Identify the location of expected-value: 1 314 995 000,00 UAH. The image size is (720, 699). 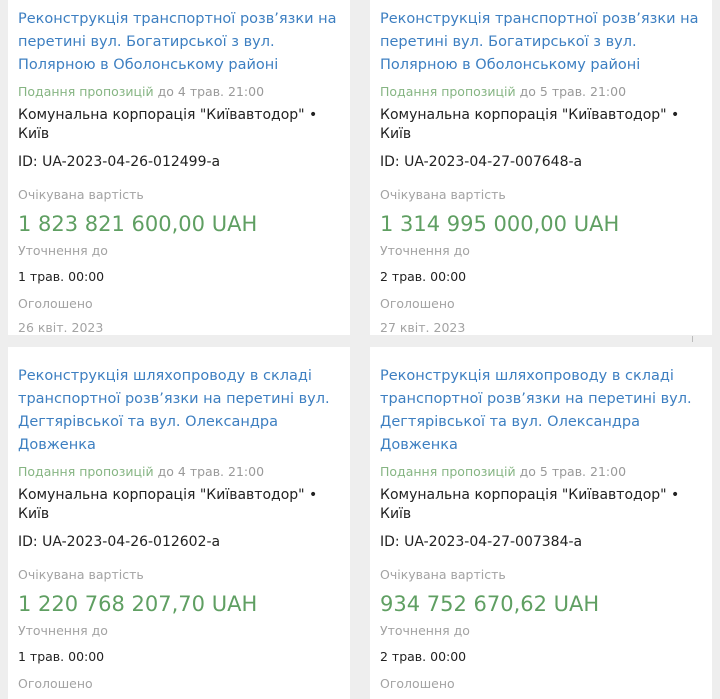
(500, 224).